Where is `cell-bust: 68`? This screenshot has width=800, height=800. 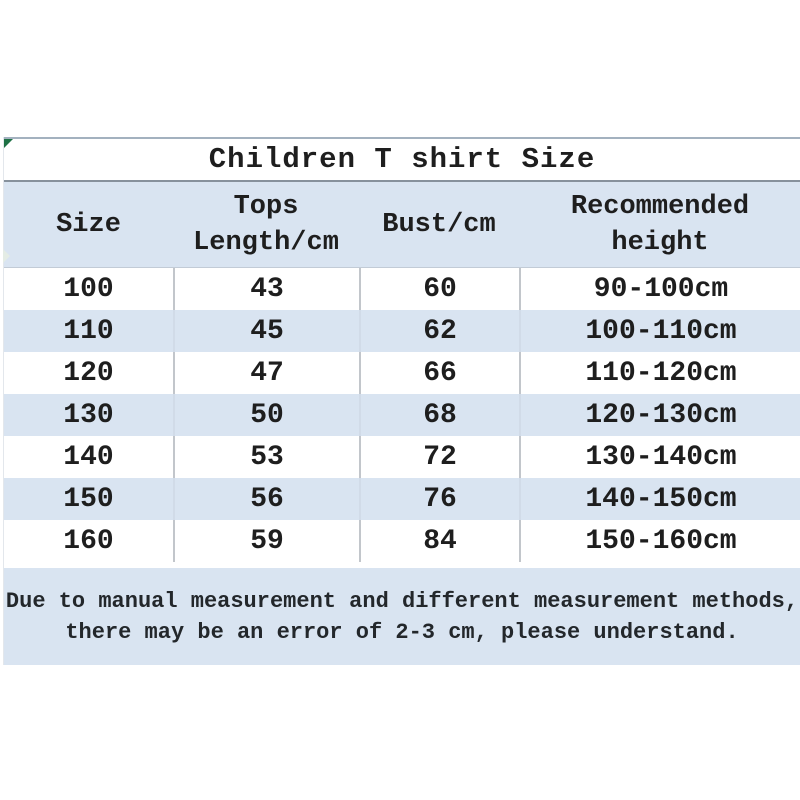
cell-bust: 68 is located at coordinates (439, 415).